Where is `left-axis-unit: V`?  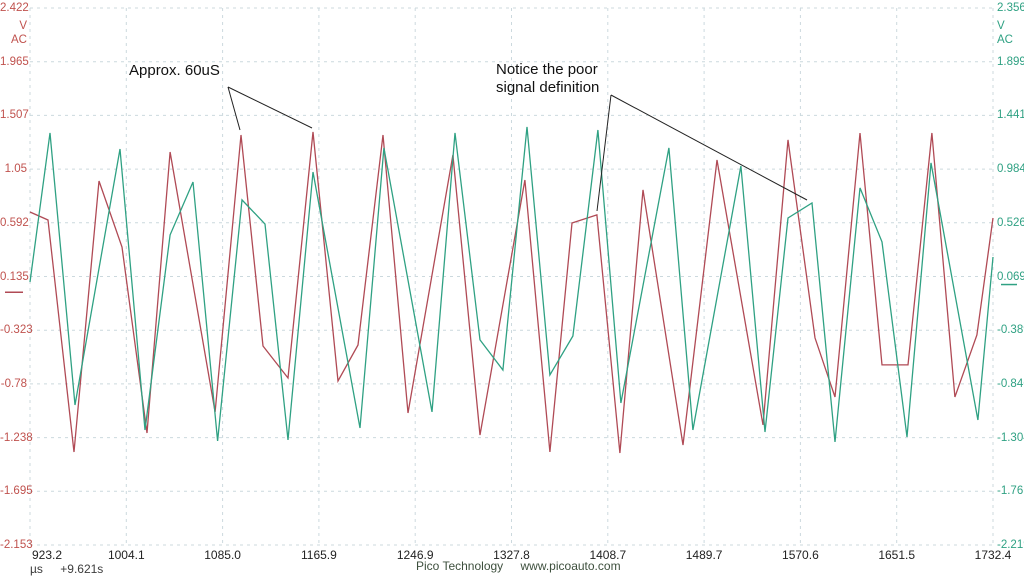 left-axis-unit: V is located at coordinates (23, 26).